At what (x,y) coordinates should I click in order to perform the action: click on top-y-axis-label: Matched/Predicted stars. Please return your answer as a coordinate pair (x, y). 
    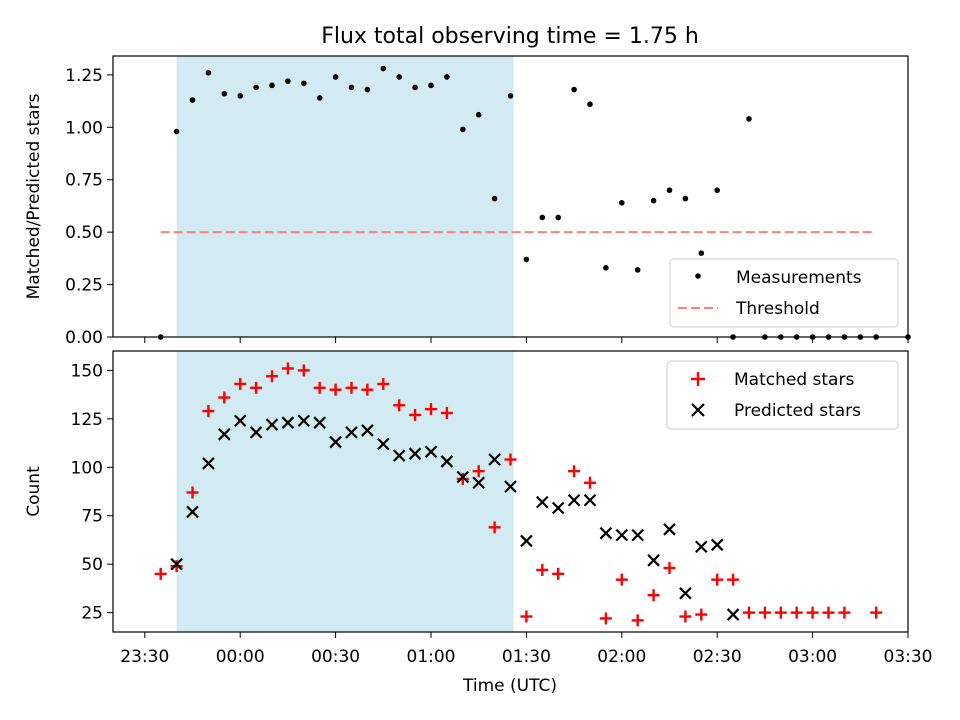
    Looking at the image, I should click on (34, 196).